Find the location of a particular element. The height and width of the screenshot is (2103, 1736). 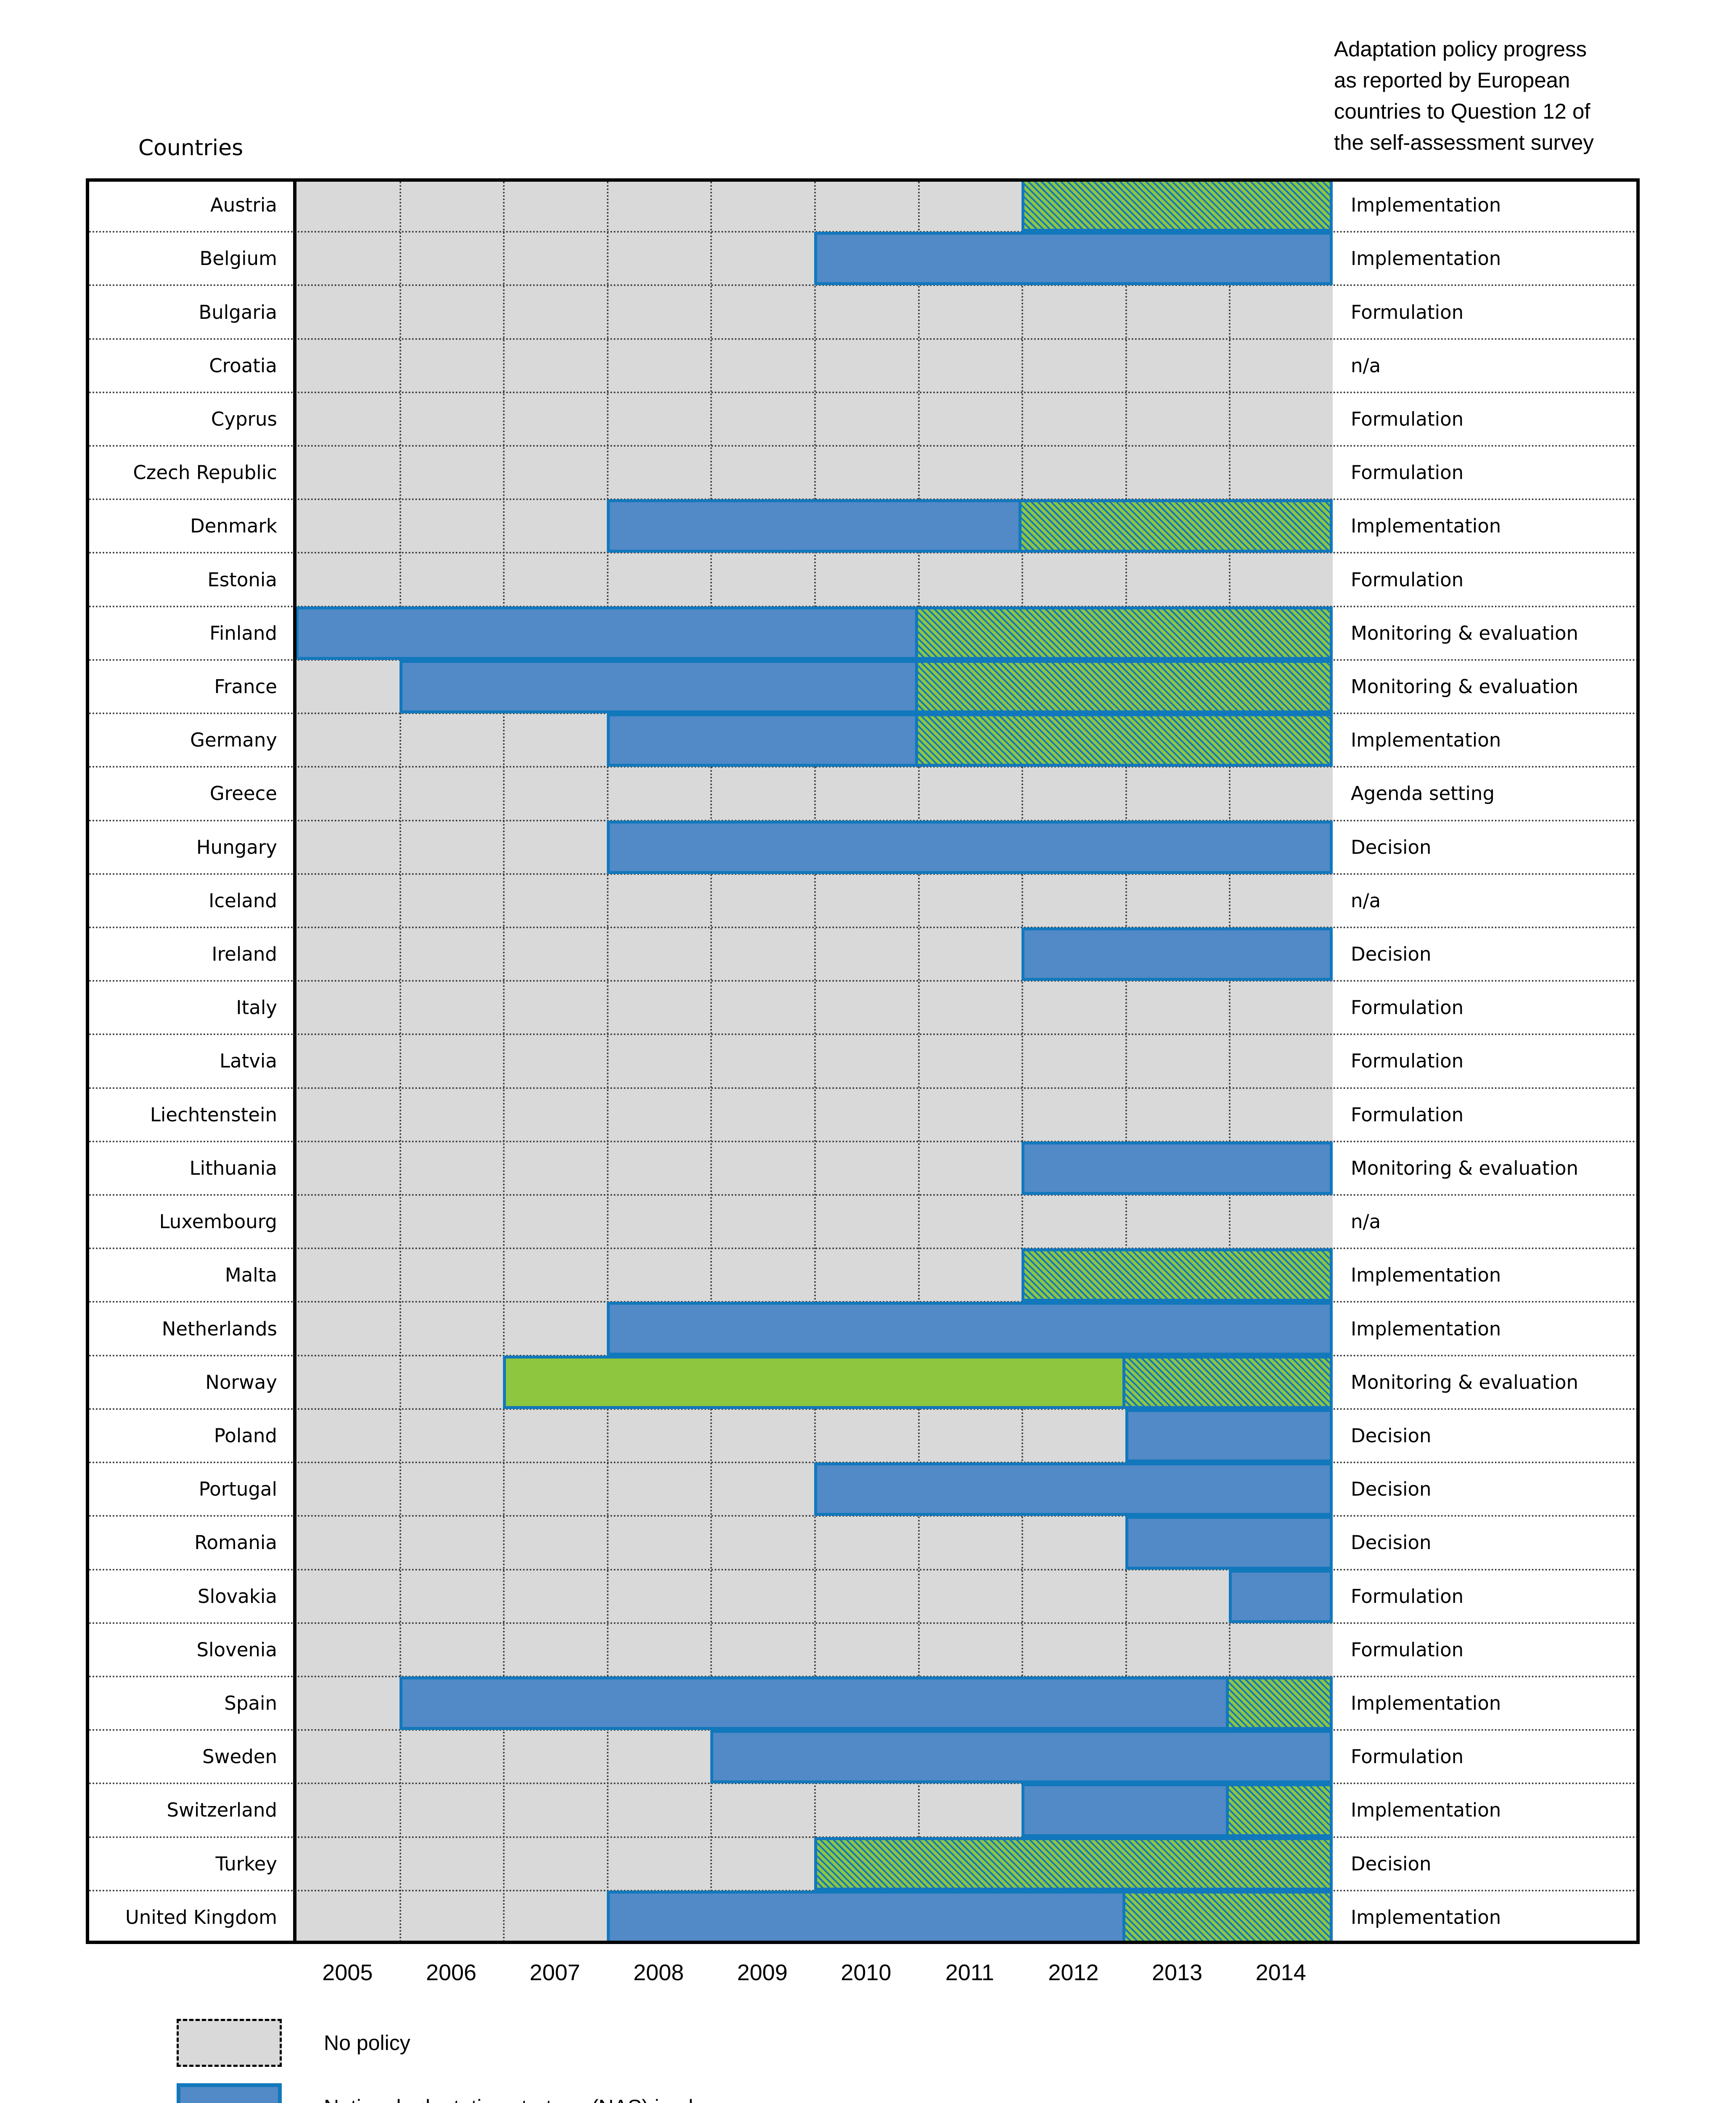

legend-label: No policy is located at coordinates (367, 2043).